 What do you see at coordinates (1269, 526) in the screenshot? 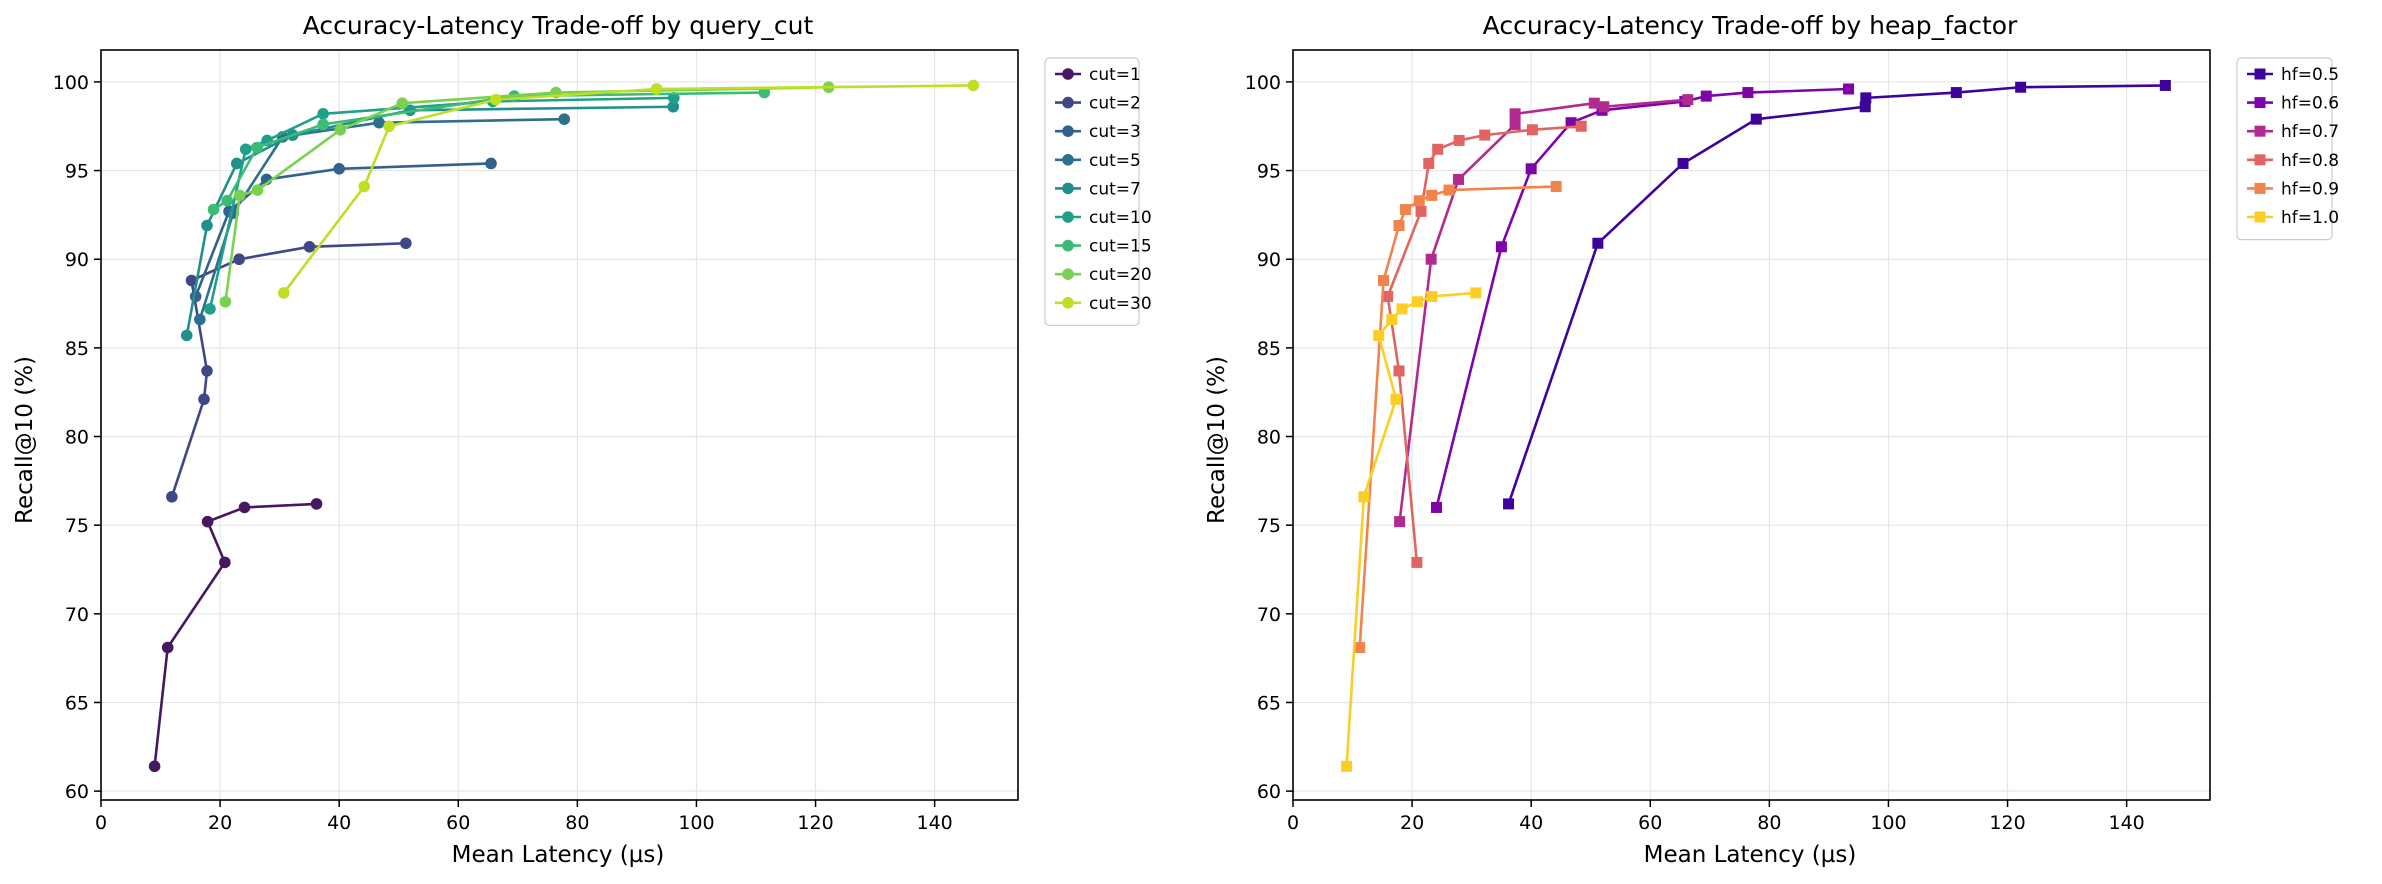
I see `y-tick-label: 75` at bounding box center [1269, 526].